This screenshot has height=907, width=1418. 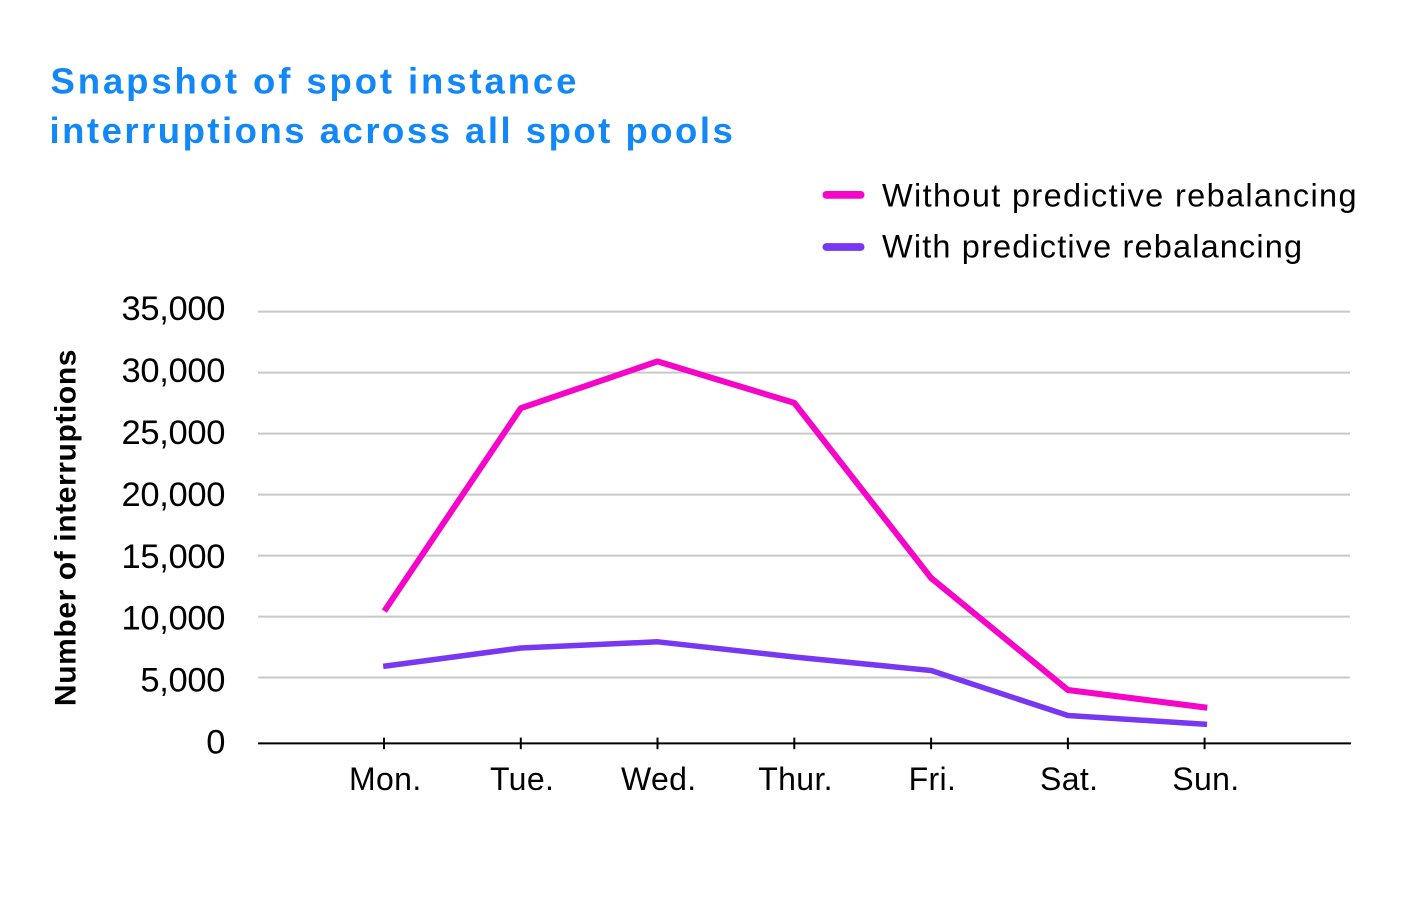 What do you see at coordinates (182, 681) in the screenshot?
I see `svg-text: 5,000` at bounding box center [182, 681].